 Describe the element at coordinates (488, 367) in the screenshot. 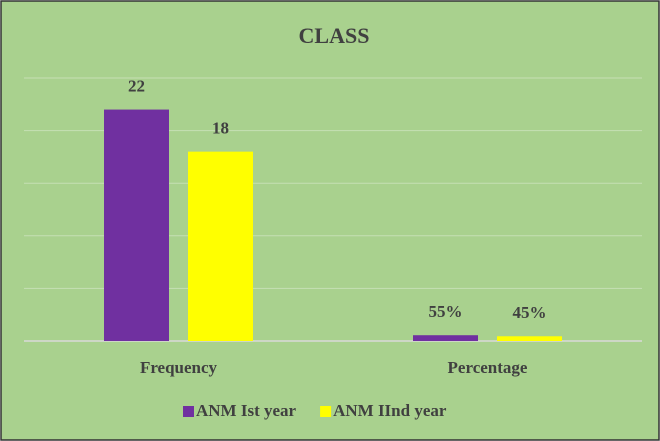

I see `x-tick-label: Percentage` at that location.